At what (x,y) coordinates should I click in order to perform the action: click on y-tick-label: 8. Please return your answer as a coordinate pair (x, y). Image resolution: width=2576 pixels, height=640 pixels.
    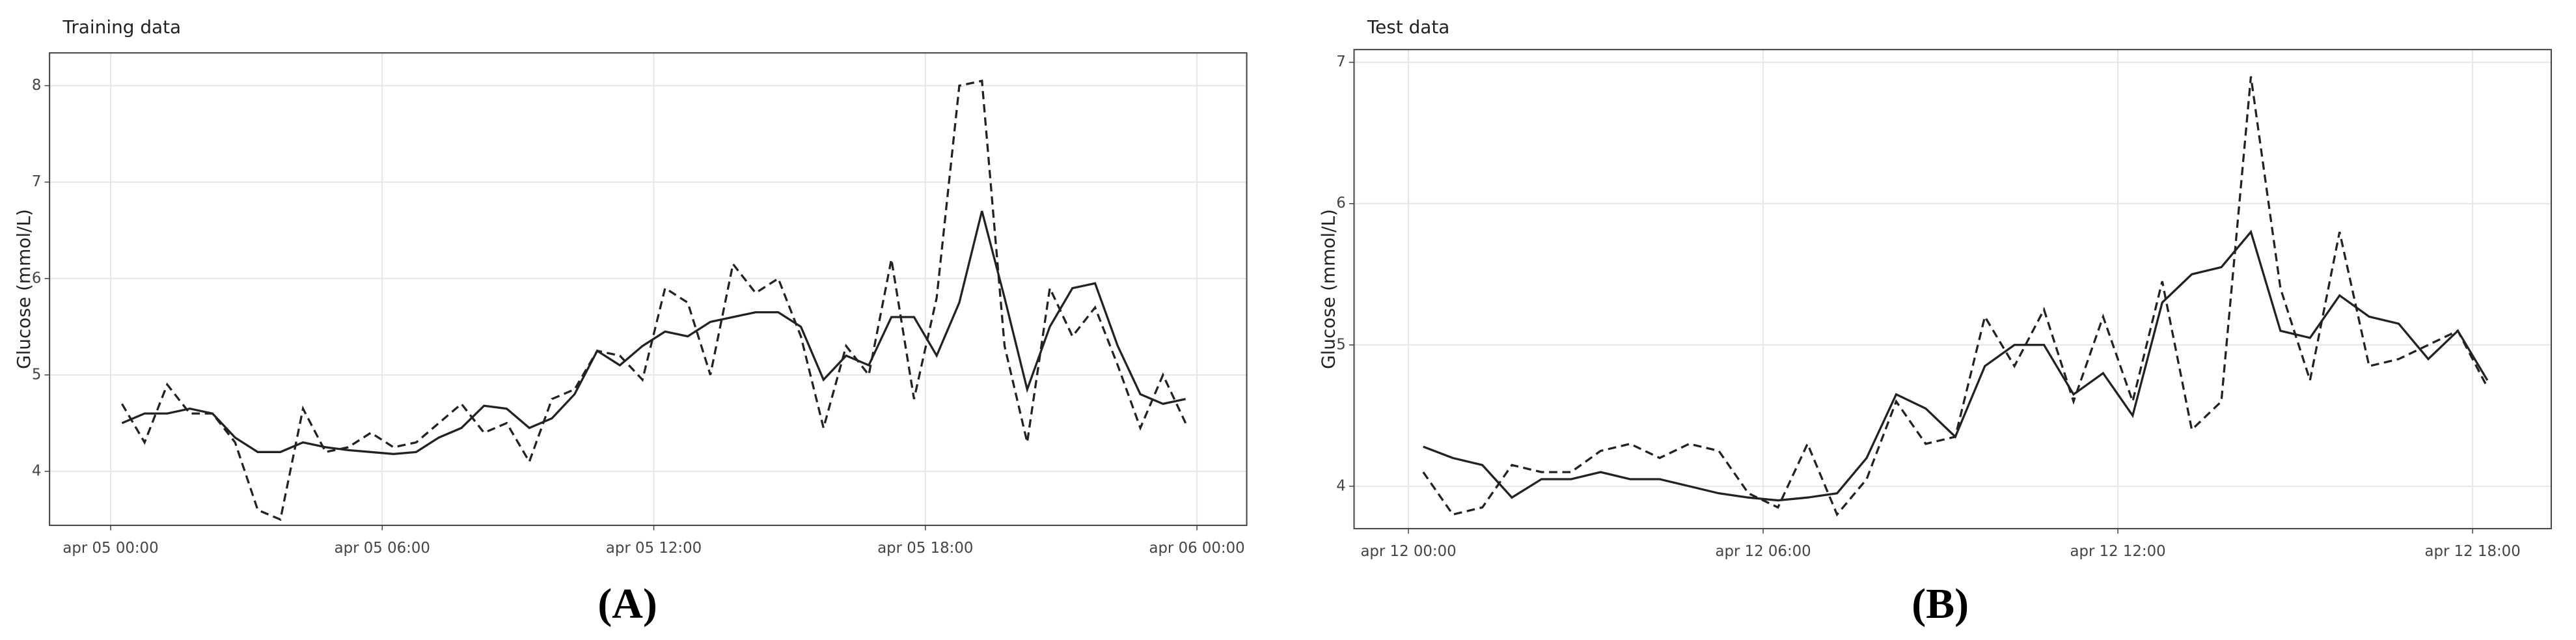
    Looking at the image, I should click on (37, 85).